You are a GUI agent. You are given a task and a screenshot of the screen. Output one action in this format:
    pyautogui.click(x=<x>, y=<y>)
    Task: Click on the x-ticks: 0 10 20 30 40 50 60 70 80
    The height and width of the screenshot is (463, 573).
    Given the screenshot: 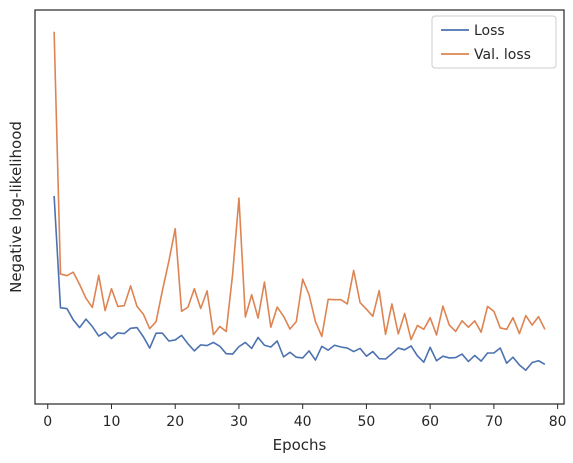 What is the action you would take?
    pyautogui.click(x=305, y=417)
    